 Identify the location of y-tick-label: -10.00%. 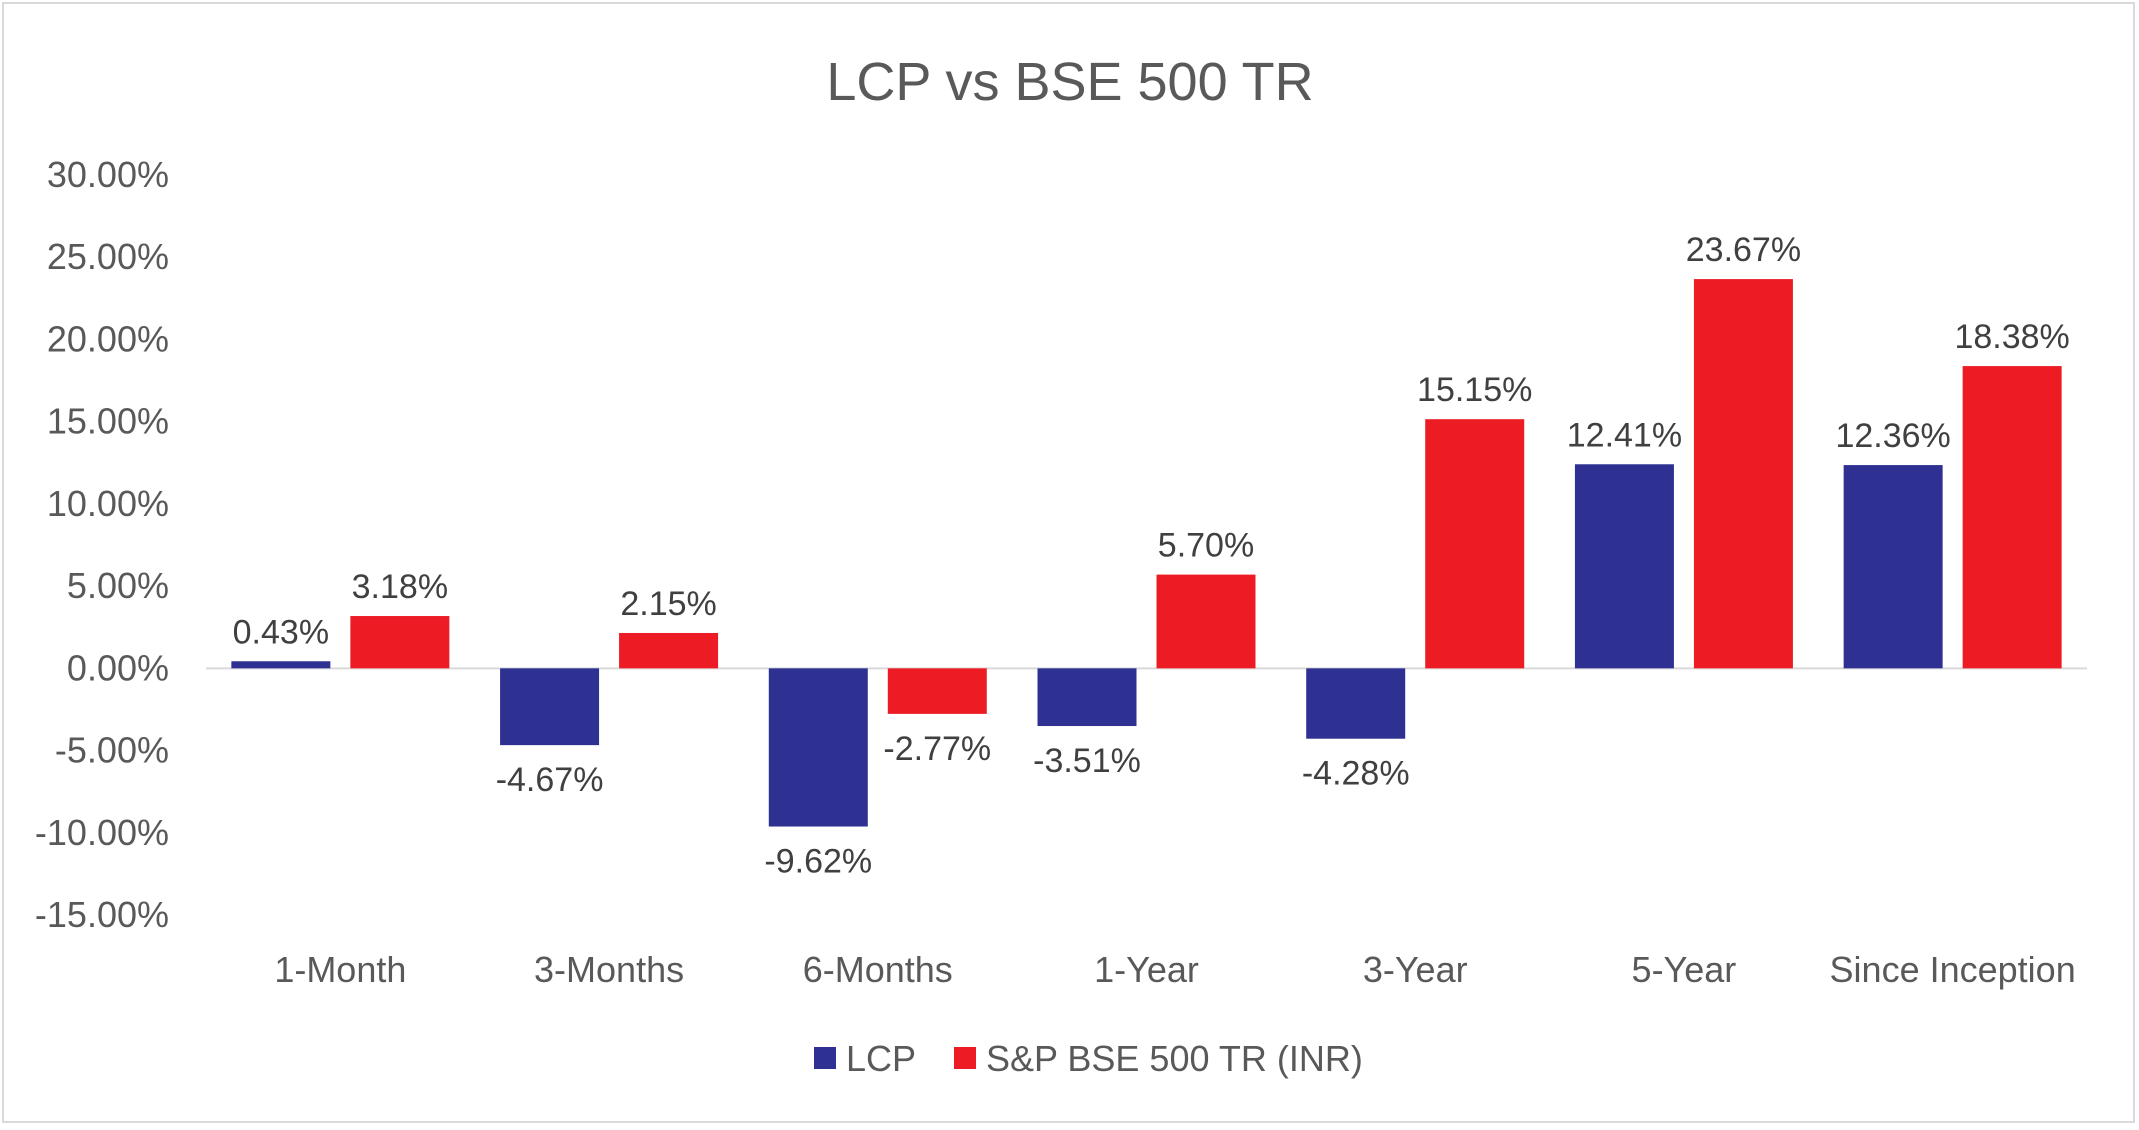
(102, 832).